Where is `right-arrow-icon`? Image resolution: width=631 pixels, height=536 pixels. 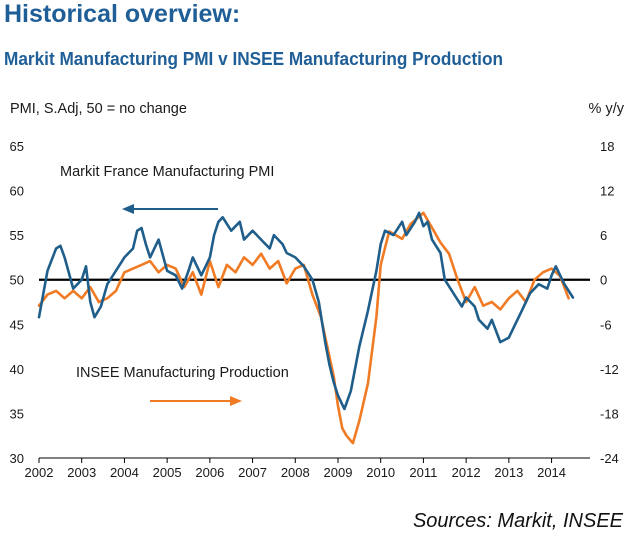
right-arrow-icon is located at coordinates (196, 401).